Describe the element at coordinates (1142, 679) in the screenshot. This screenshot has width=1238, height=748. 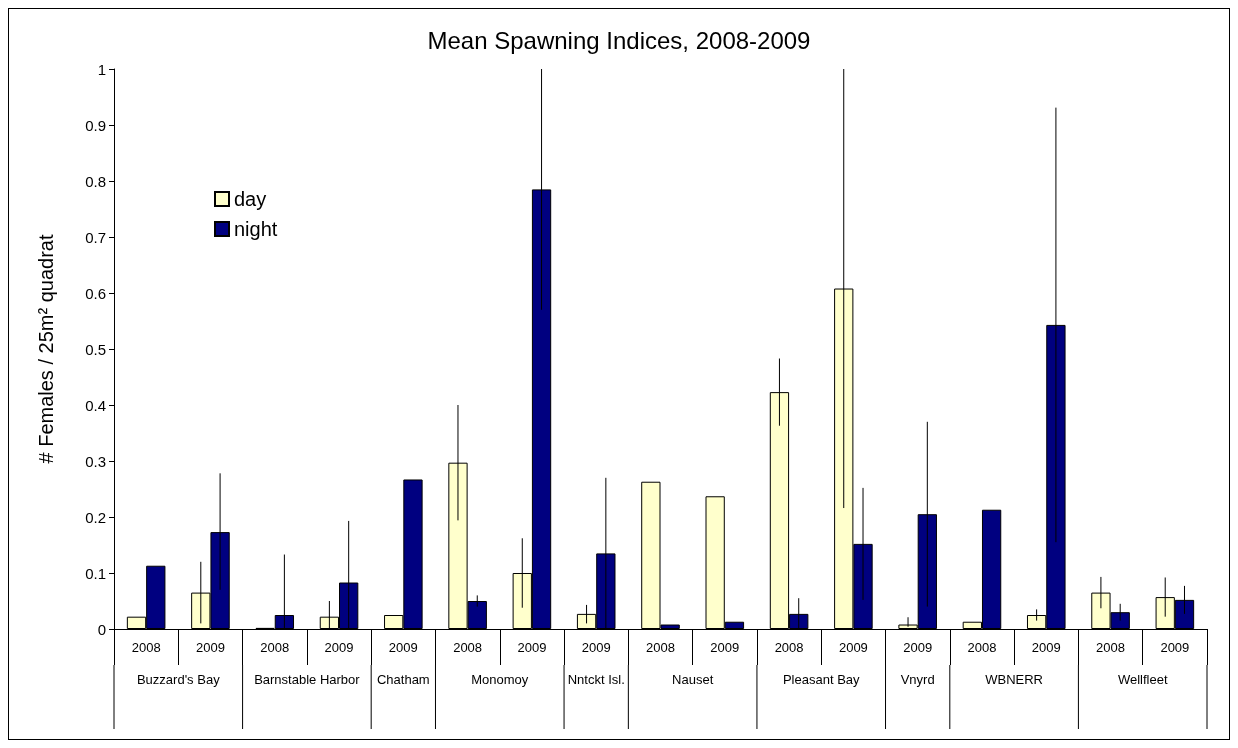
I see `text: Wellfleet` at that location.